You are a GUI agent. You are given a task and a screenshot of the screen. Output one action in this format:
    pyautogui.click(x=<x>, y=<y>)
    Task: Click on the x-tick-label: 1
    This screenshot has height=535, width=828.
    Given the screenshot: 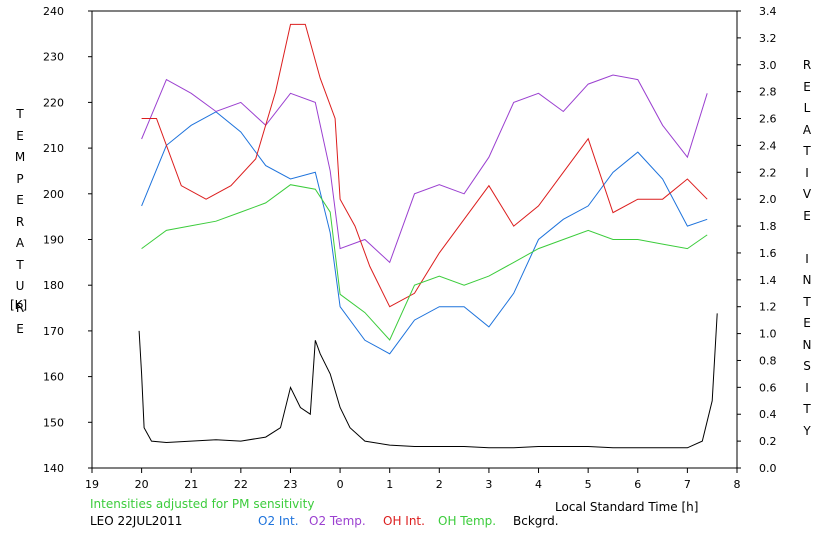 What is the action you would take?
    pyautogui.click(x=389, y=484)
    